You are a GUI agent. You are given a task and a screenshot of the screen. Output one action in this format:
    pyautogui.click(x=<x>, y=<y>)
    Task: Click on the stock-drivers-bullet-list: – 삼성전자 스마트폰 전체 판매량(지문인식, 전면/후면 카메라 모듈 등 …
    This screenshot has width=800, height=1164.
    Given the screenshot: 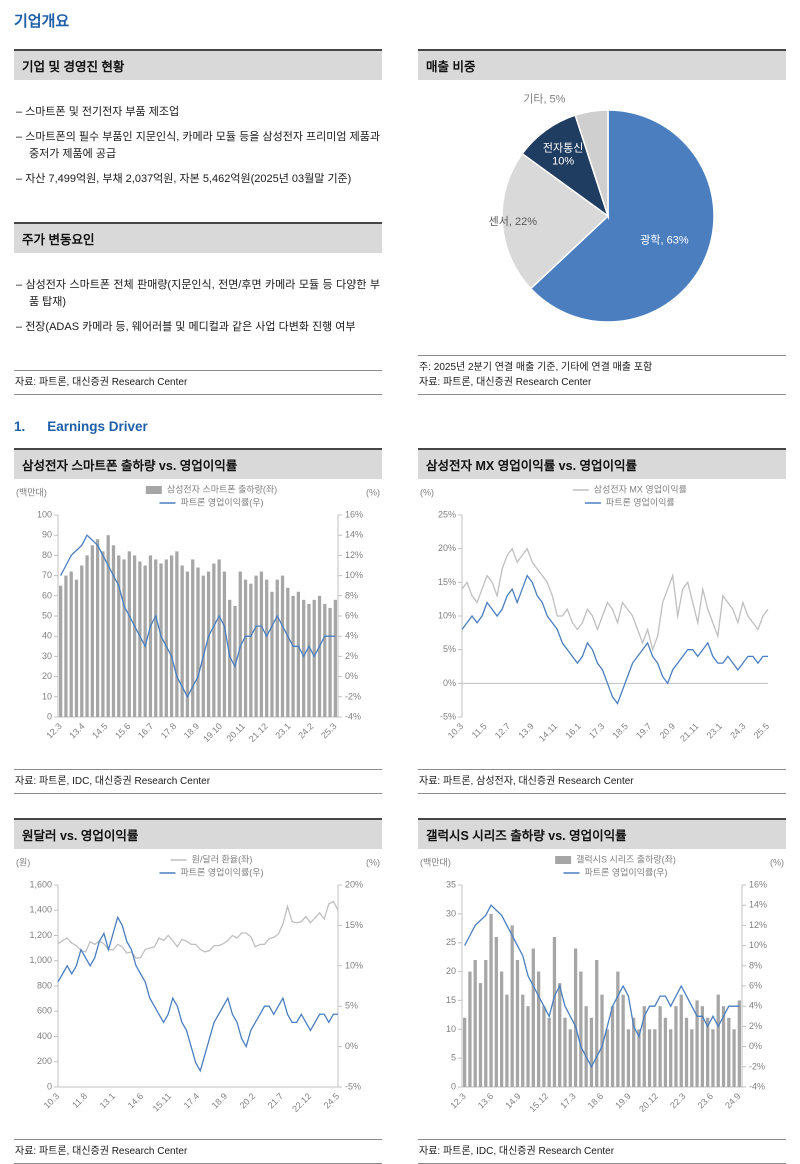 What is the action you would take?
    pyautogui.click(x=198, y=310)
    